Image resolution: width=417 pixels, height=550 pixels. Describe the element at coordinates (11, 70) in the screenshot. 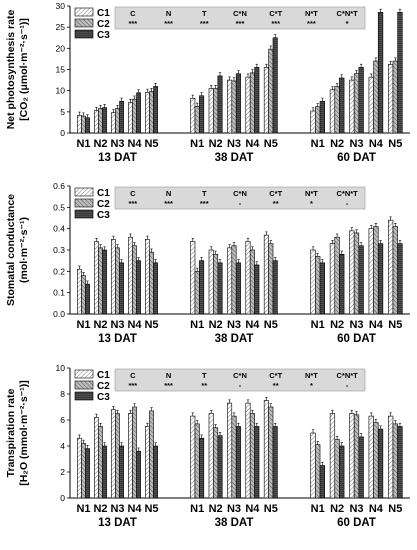

I see `y-axis-label: Net photosynthesis rate` at that location.